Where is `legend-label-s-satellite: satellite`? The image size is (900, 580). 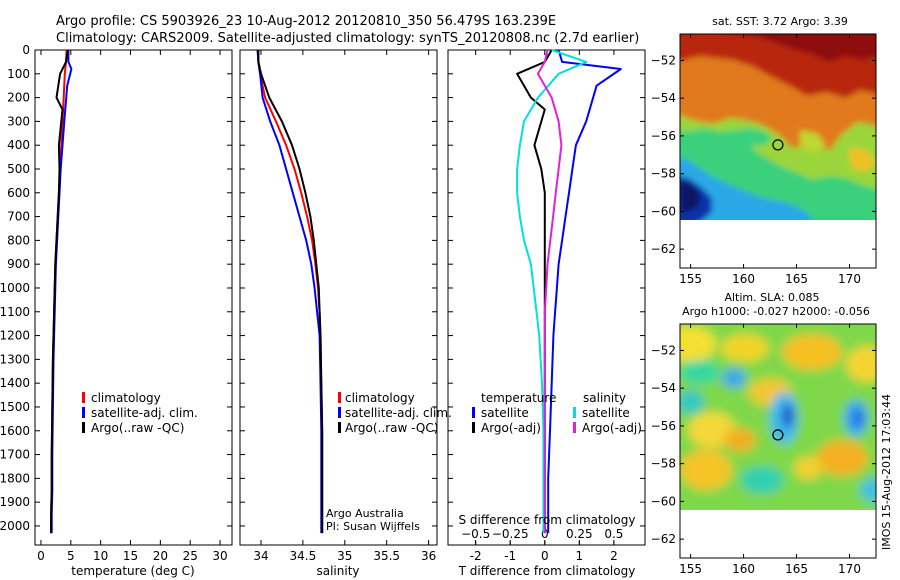
legend-label-s-satellite: satellite is located at coordinates (606, 413).